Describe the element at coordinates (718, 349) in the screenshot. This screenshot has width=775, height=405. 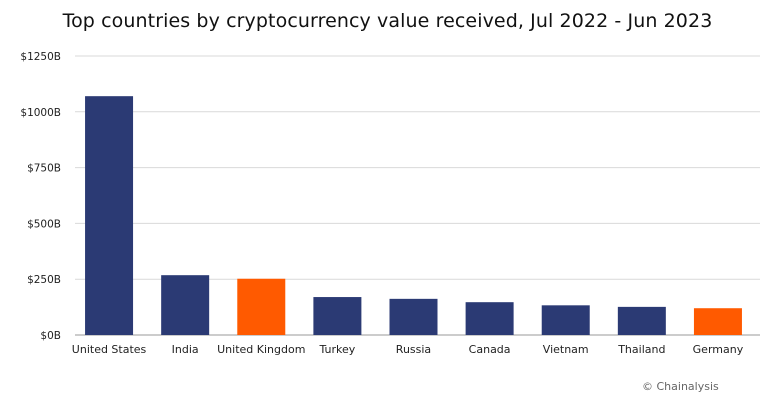
I see `x-tick-label: Germany` at that location.